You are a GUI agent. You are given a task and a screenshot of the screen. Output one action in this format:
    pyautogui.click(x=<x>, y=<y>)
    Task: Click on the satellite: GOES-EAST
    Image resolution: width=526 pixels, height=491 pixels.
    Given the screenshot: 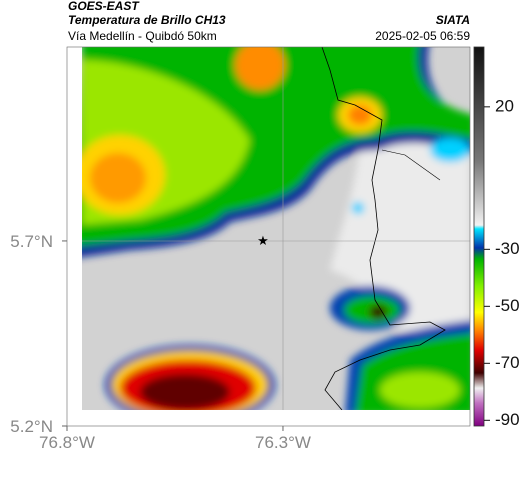 What is the action you would take?
    pyautogui.click(x=104, y=6)
    